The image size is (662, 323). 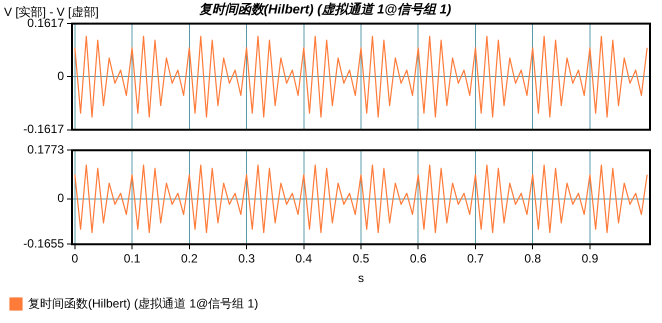 I want to click on legend-label: 复时间函数(Hilbert) (虚拟通道 1@信号组 1), so click(x=143, y=303).